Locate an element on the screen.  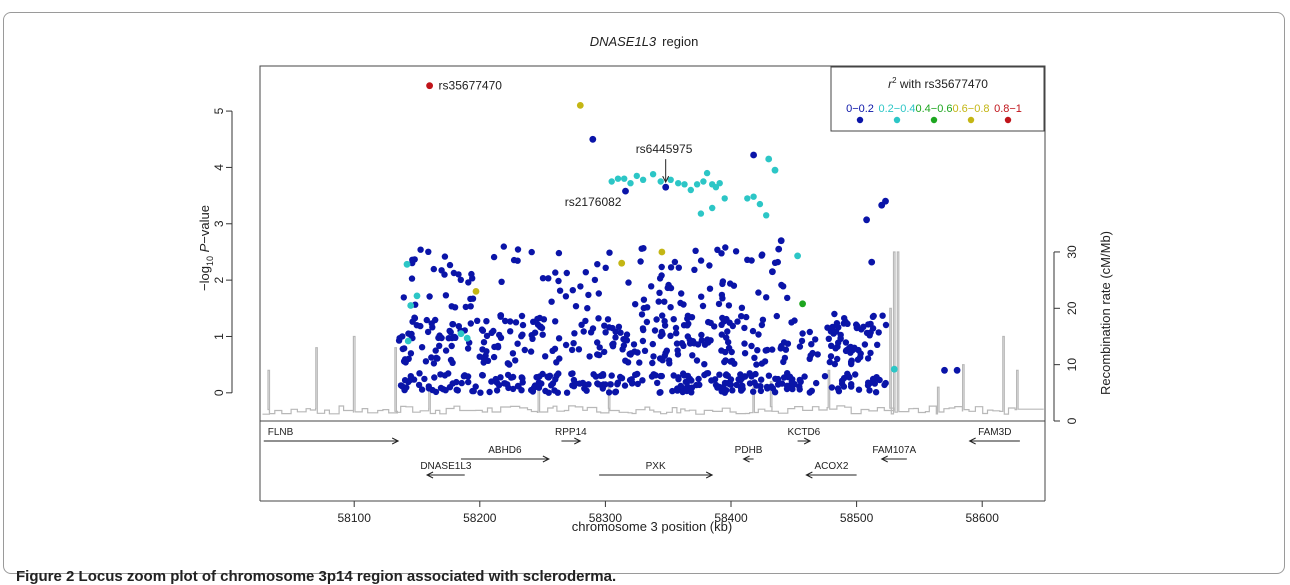
y-tick-label: 3 is located at coordinates (219, 223).